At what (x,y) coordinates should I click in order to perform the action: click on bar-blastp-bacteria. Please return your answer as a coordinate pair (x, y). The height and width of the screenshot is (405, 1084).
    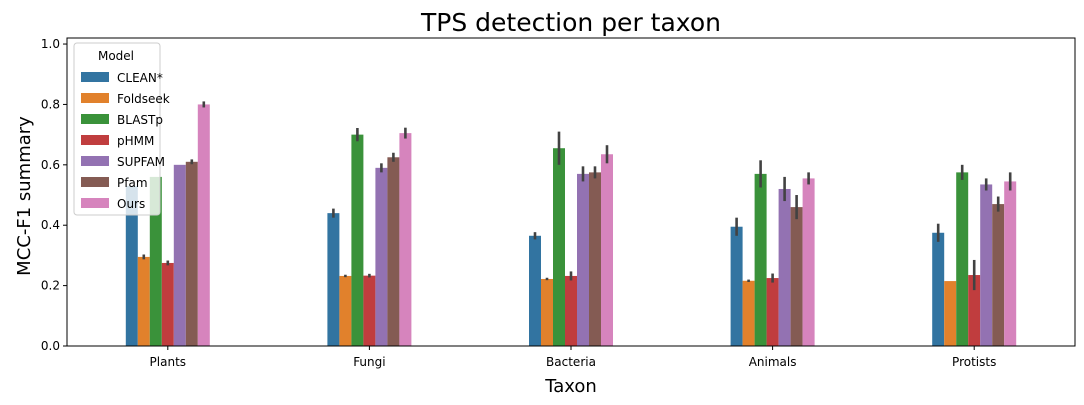
    Looking at the image, I should click on (559, 247).